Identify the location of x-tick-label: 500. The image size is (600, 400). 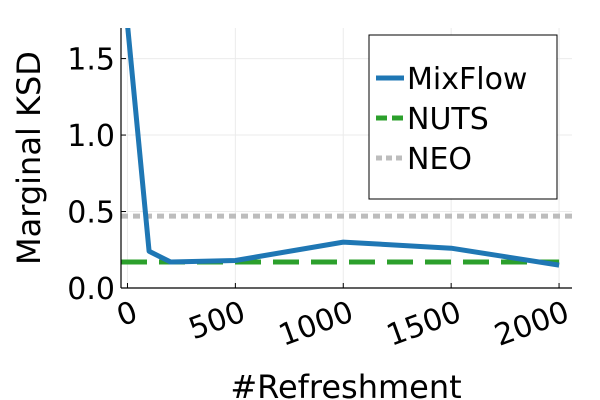
(217, 321).